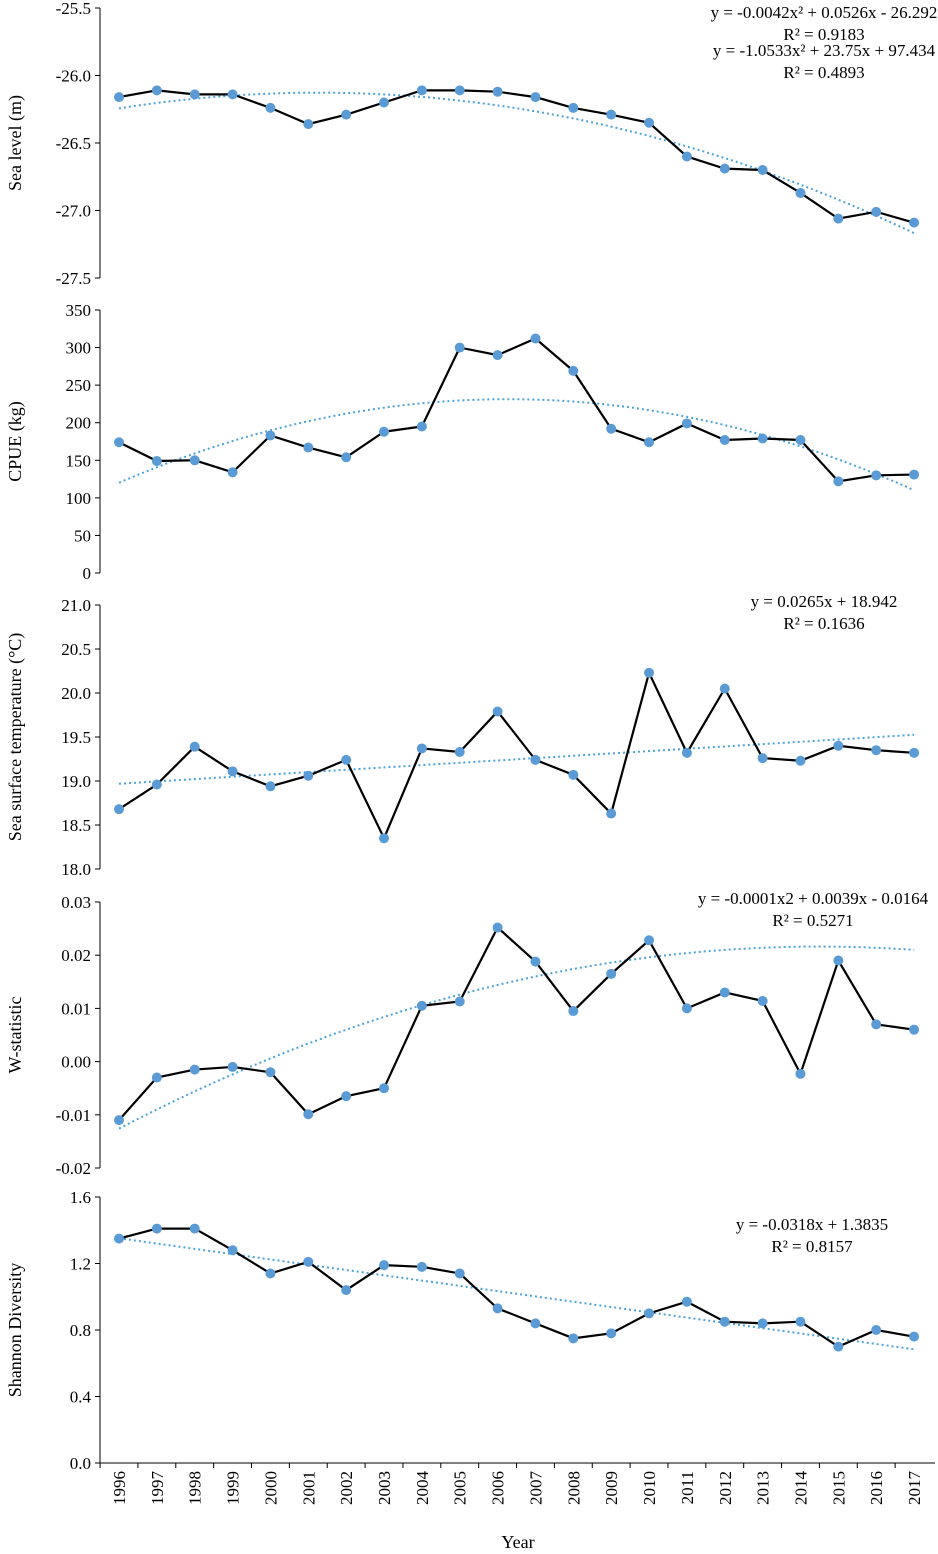  I want to click on y-axis-title: Sea level (m), so click(15, 143).